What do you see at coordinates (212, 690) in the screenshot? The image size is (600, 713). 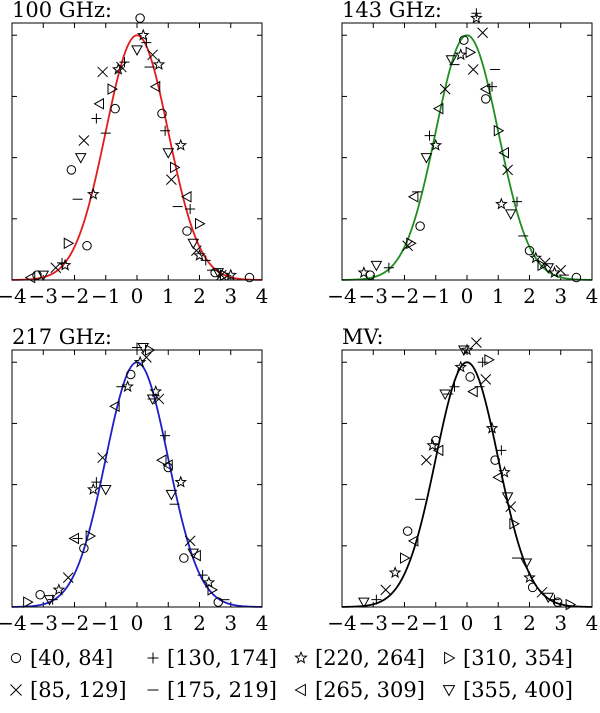 I see `legend-item: [175, 219]` at bounding box center [212, 690].